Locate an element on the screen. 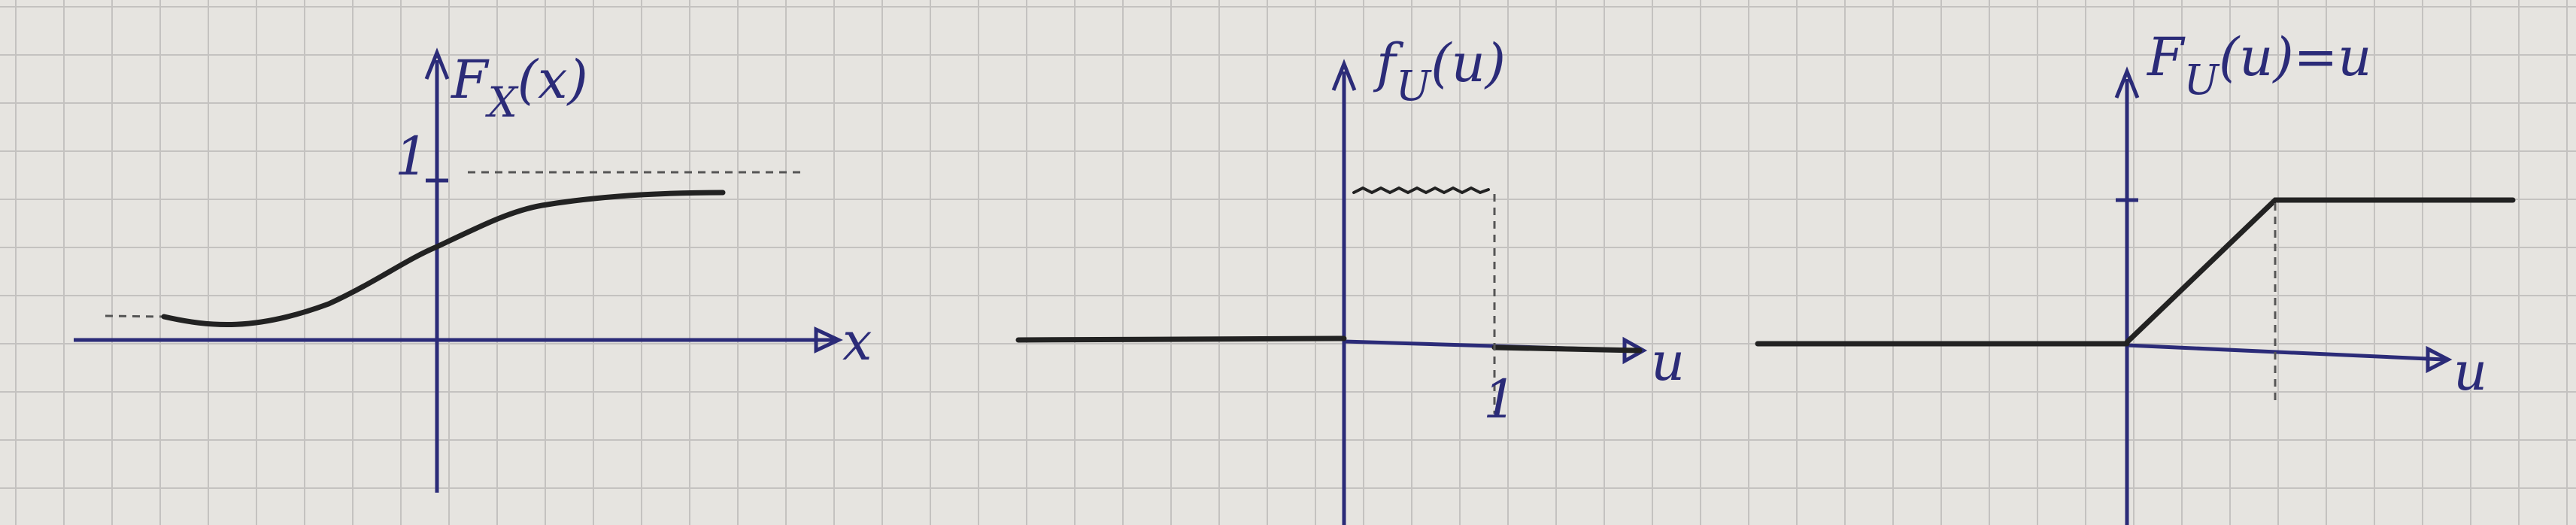 The height and width of the screenshot is (525, 2576). density-top is located at coordinates (1421, 191).